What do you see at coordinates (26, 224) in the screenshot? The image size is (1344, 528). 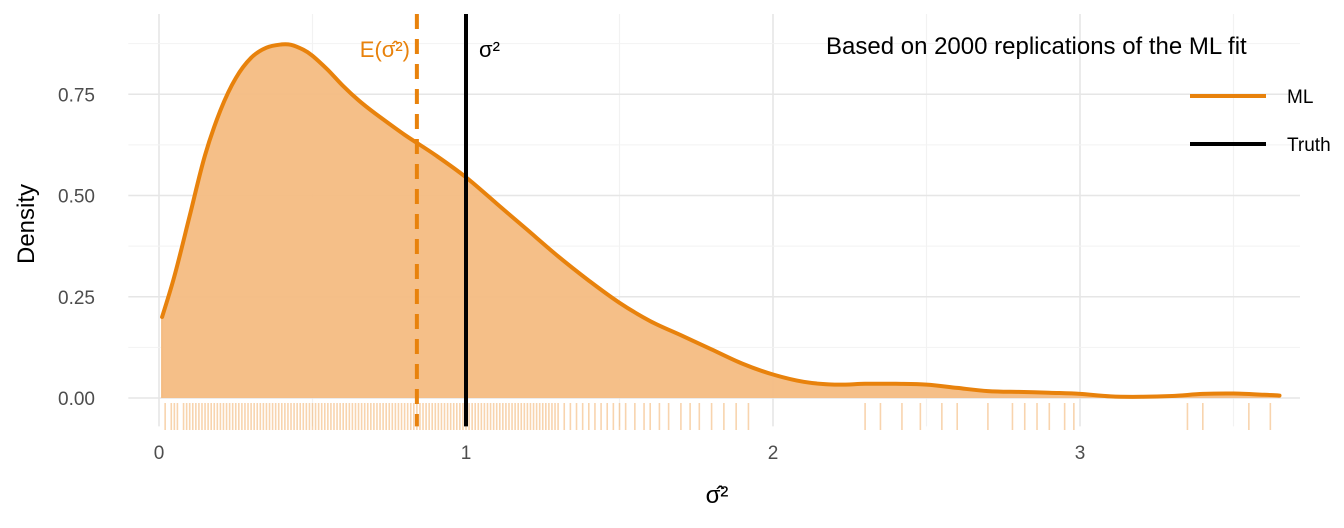 I see `y-axis-title: Density` at bounding box center [26, 224].